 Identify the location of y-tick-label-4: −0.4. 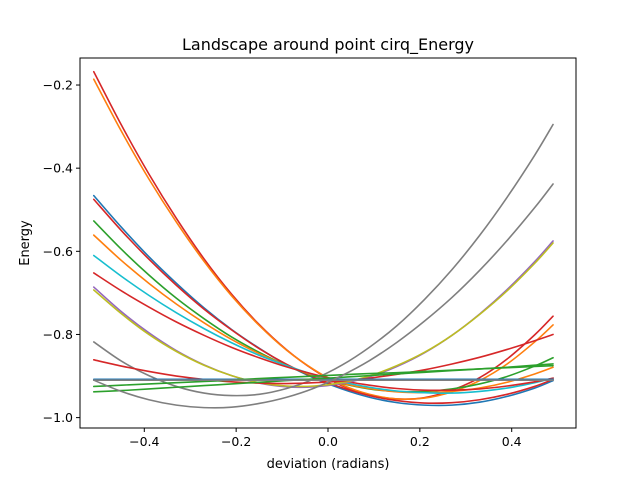
(58, 168).